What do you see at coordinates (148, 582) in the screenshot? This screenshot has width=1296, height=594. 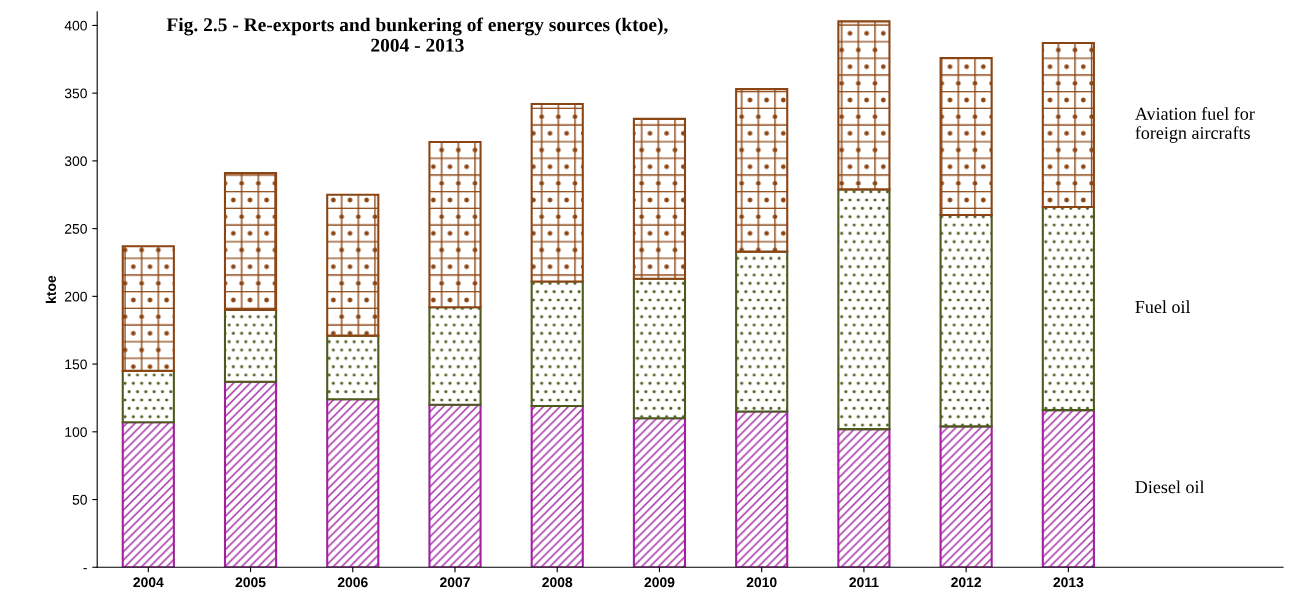 I see `x-tick-label: 2004` at bounding box center [148, 582].